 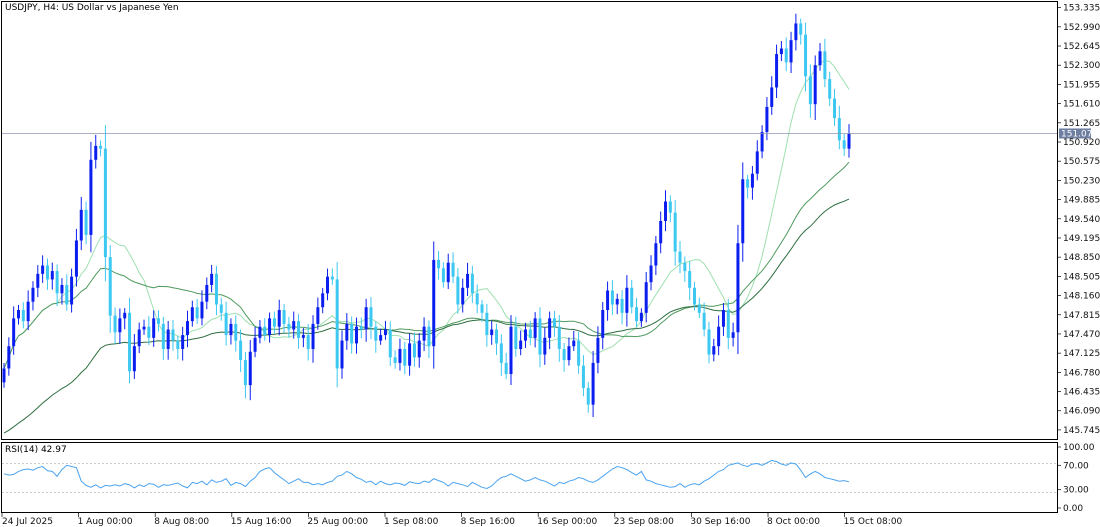 I want to click on price-tick-label: 150.920, so click(x=1081, y=143).